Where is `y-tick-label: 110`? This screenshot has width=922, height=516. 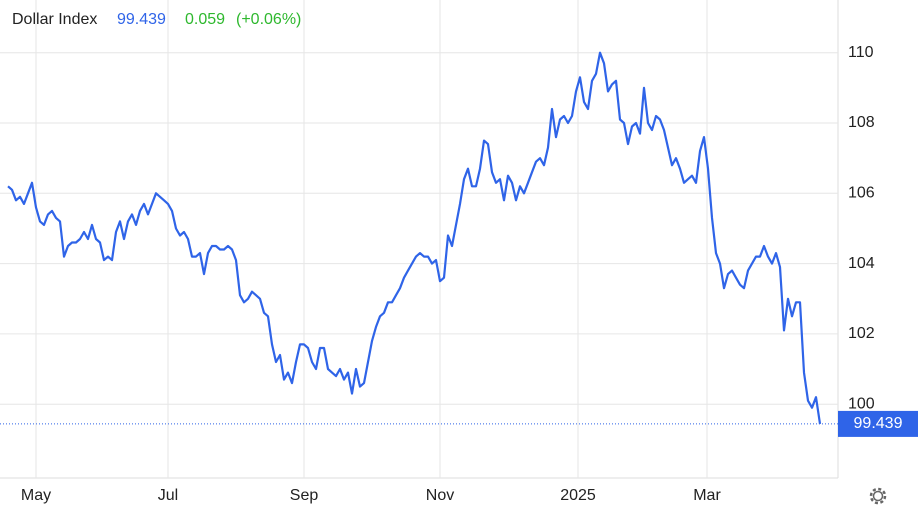
y-tick-label: 110 is located at coordinates (861, 52).